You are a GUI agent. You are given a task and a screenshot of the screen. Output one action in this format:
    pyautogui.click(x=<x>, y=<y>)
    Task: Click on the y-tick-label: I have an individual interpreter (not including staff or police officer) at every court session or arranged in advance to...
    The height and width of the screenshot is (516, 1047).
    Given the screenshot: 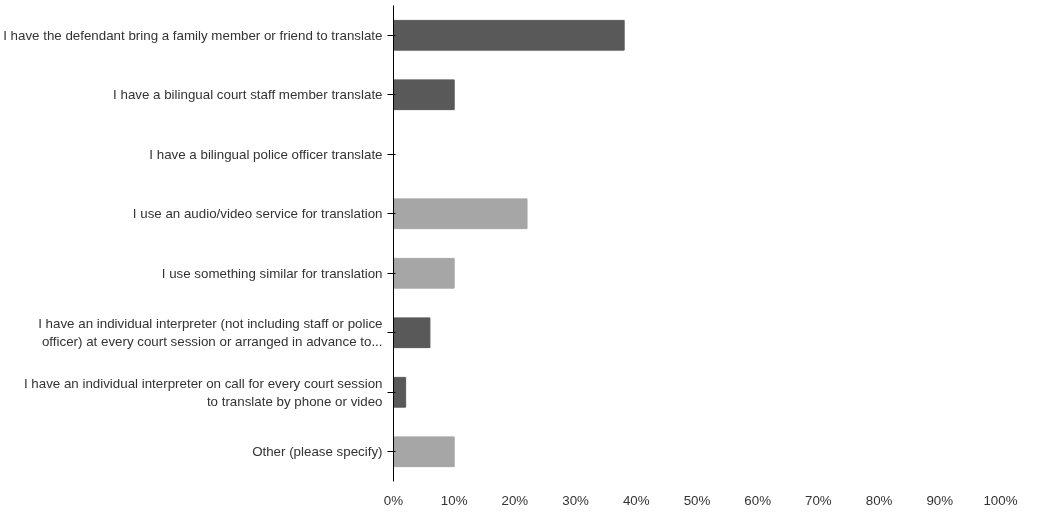 What is the action you would take?
    pyautogui.click(x=210, y=333)
    